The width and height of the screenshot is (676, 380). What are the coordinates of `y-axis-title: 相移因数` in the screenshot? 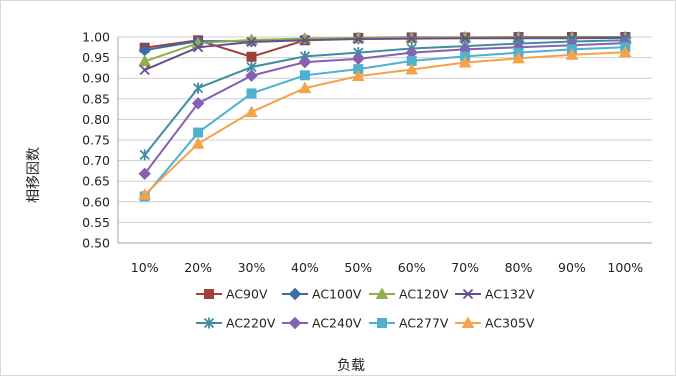 It's located at (34, 175).